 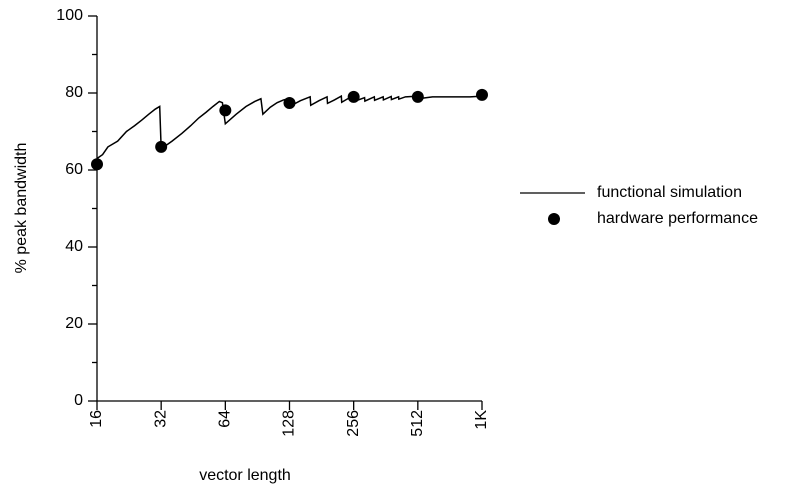 What do you see at coordinates (74, 246) in the screenshot?
I see `y-tick-label: 40` at bounding box center [74, 246].